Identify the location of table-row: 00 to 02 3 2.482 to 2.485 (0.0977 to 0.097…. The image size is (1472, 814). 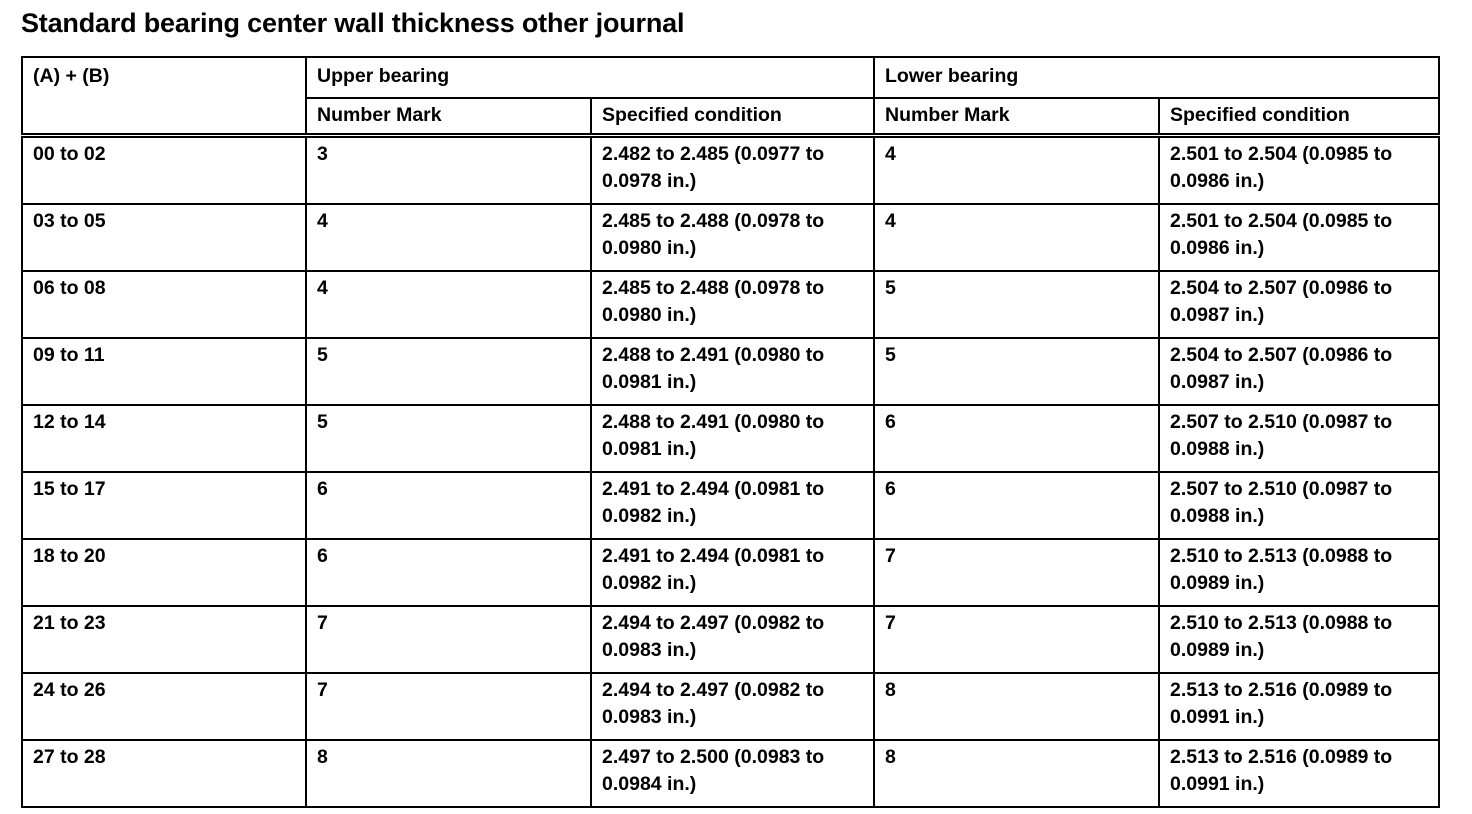
(730, 169).